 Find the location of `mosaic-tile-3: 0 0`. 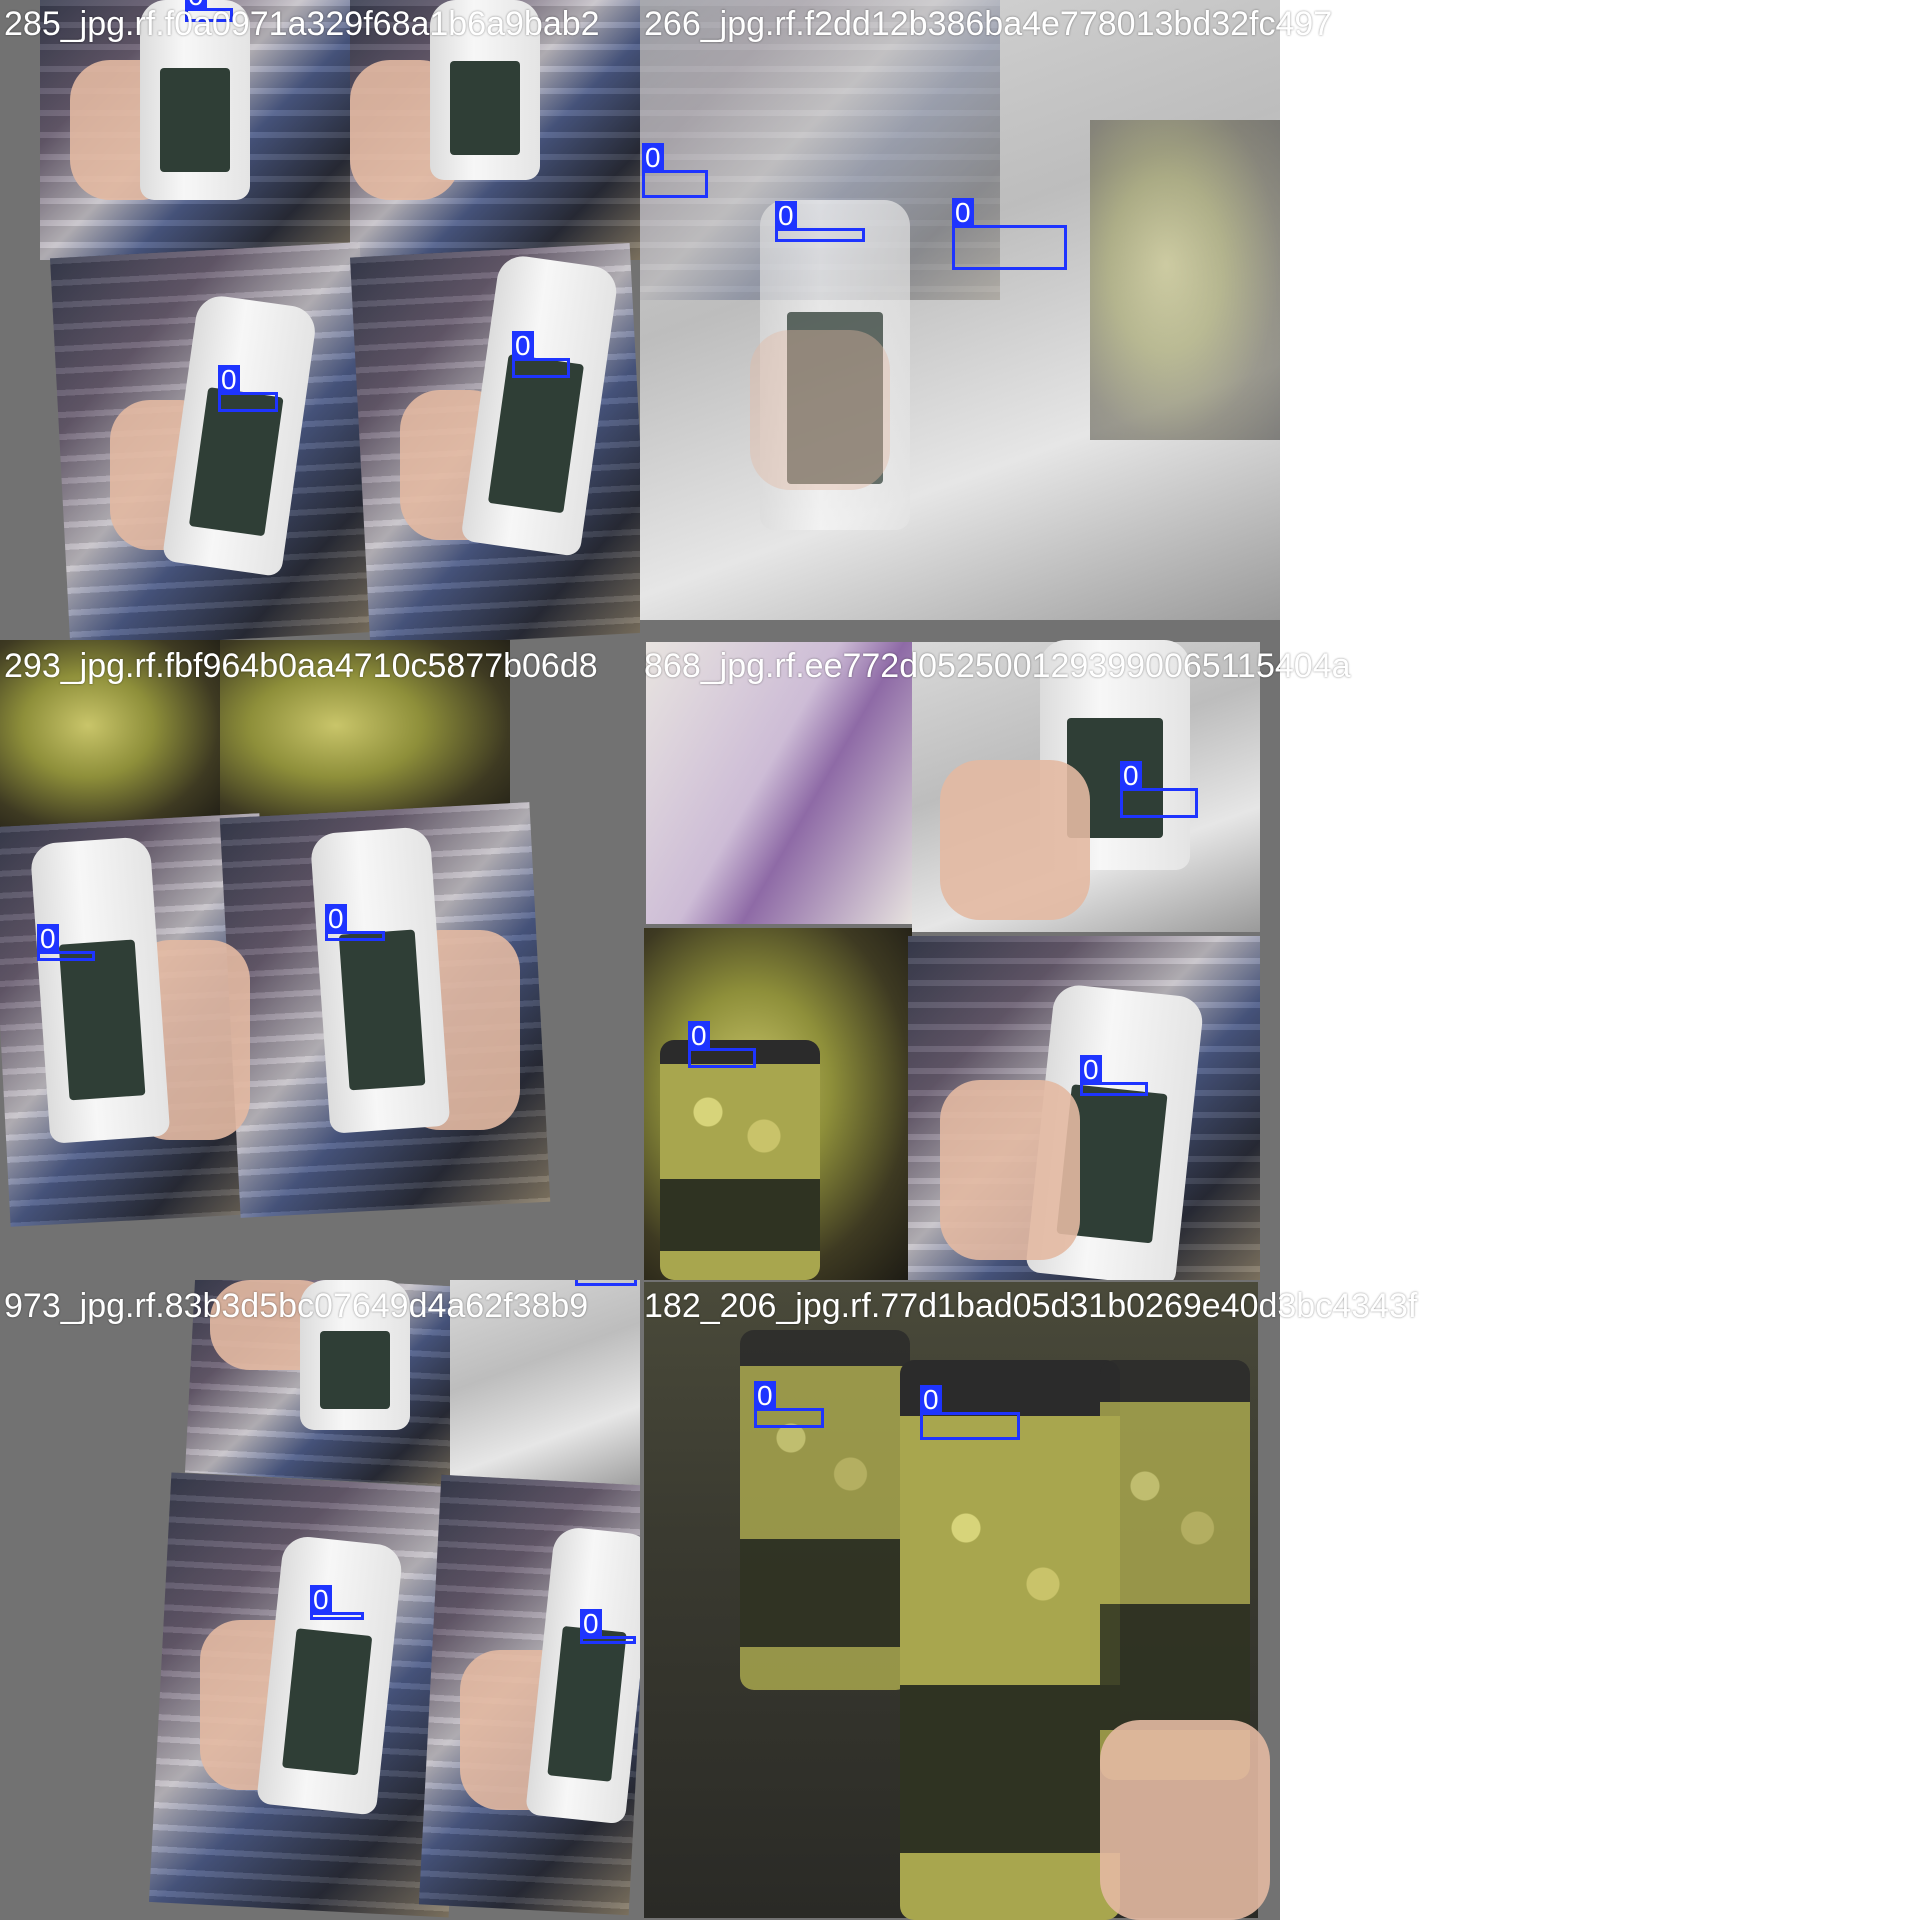

mosaic-tile-3: 0 0 is located at coordinates (320, 960).